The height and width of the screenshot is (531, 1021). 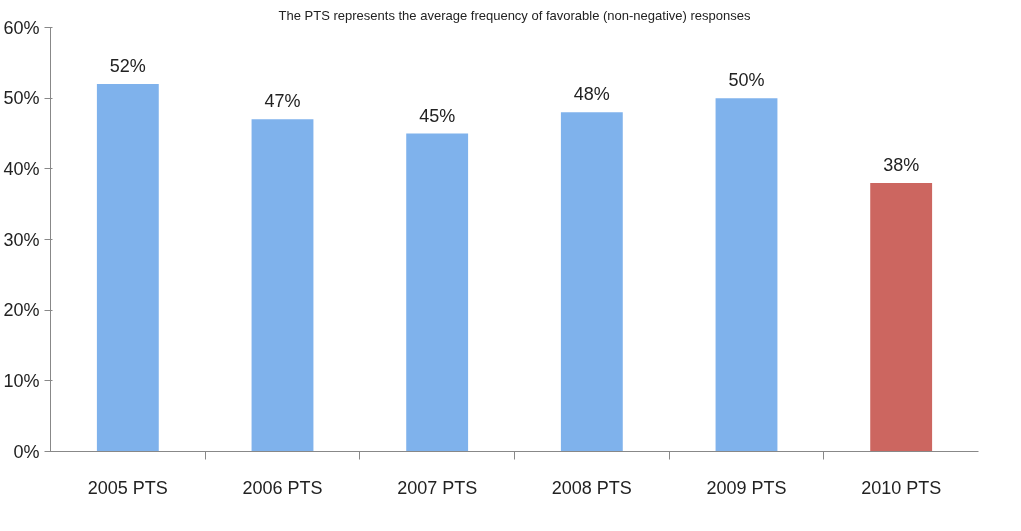 What do you see at coordinates (746, 487) in the screenshot?
I see `x-tick-label: 2009 PTS` at bounding box center [746, 487].